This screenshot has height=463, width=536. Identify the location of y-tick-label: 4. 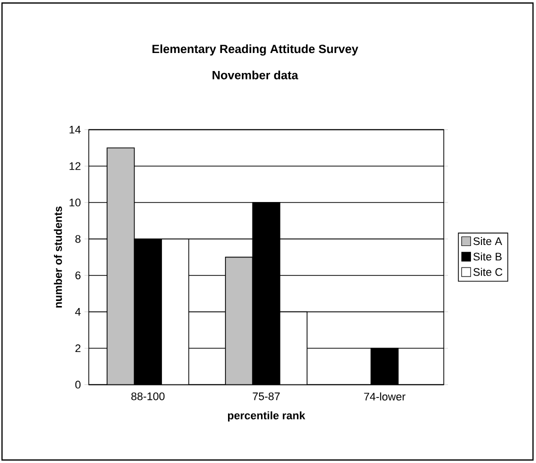
(78, 312).